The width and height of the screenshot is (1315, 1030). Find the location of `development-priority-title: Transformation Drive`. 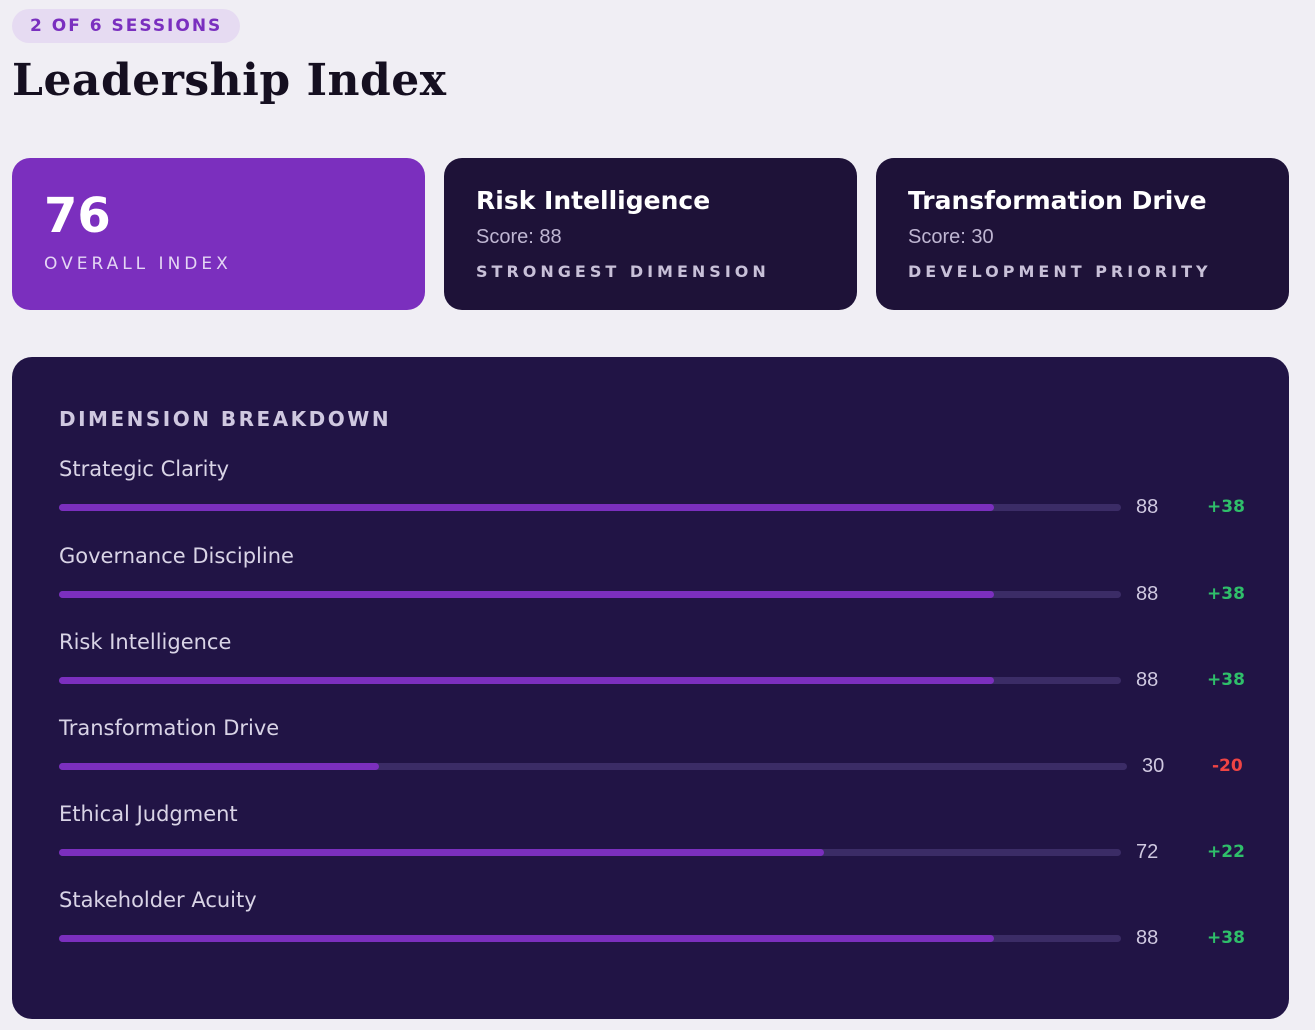

development-priority-title: Transformation Drive is located at coordinates (1057, 200).